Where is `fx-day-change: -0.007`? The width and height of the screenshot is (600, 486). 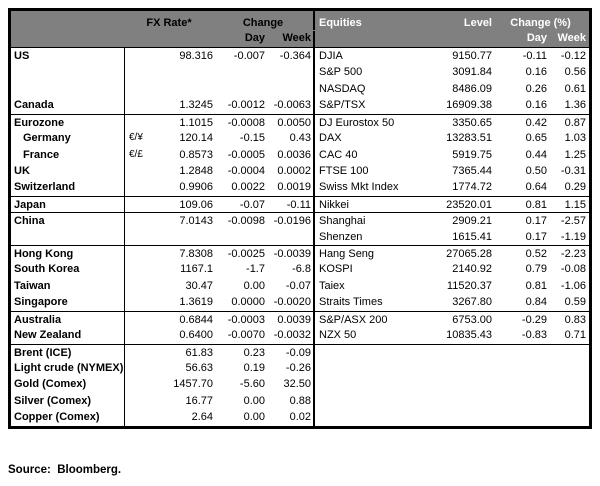
fx-day-change: -0.007 is located at coordinates (249, 56).